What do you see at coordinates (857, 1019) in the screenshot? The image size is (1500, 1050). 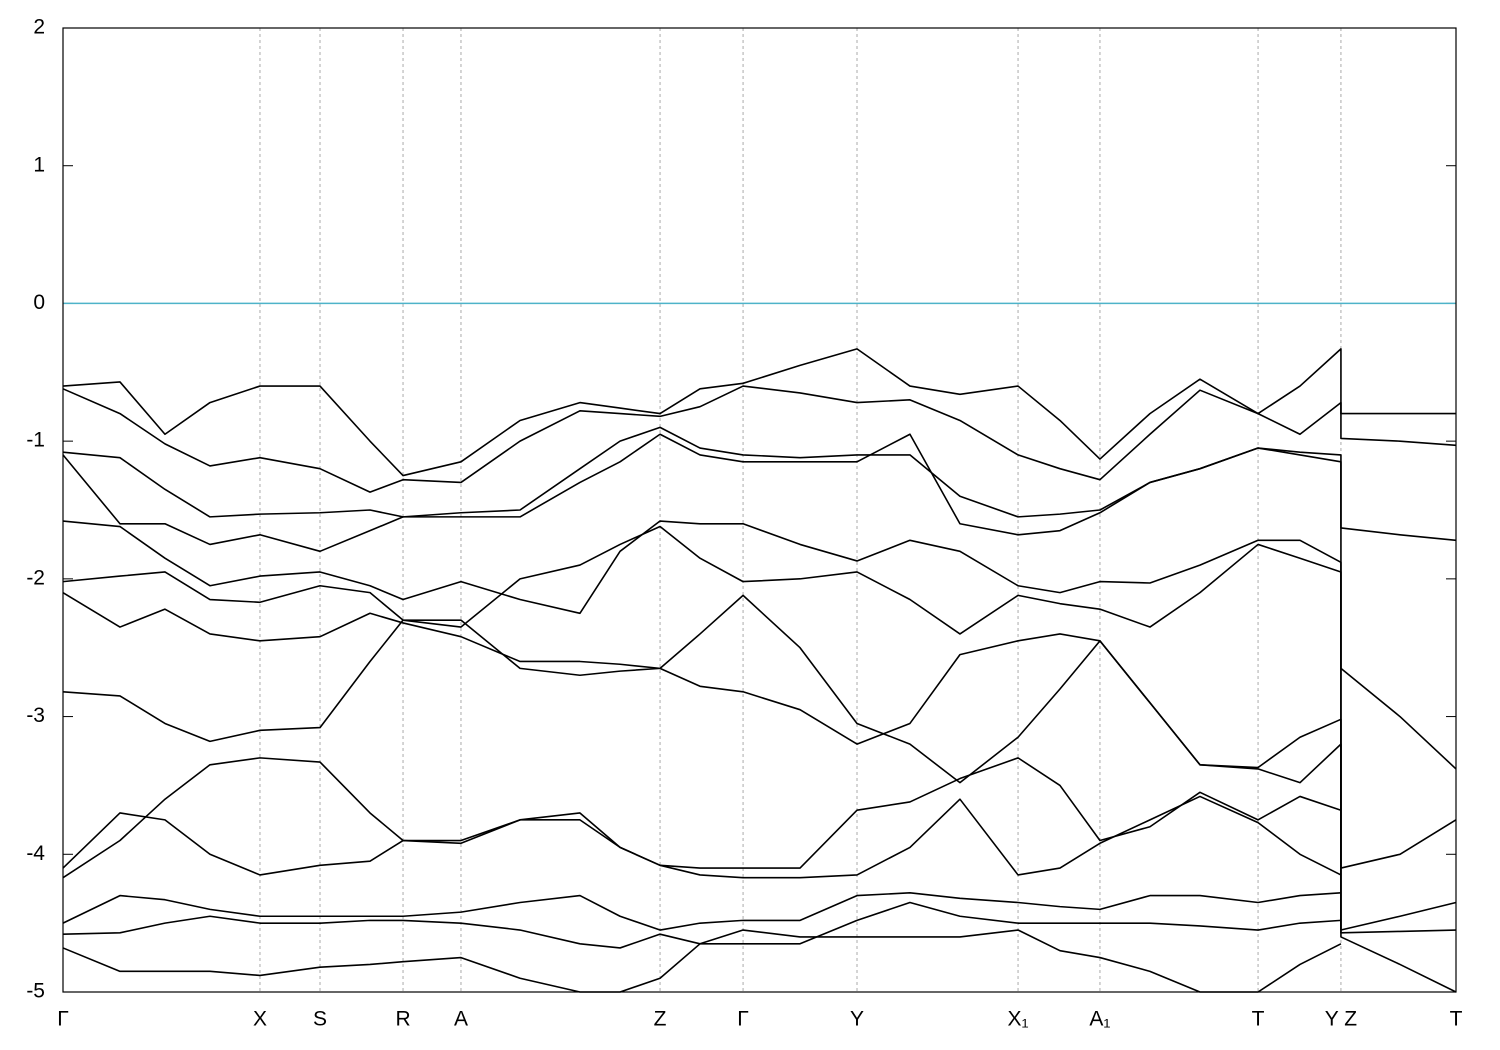 I see `x-tick-label: Y` at bounding box center [857, 1019].